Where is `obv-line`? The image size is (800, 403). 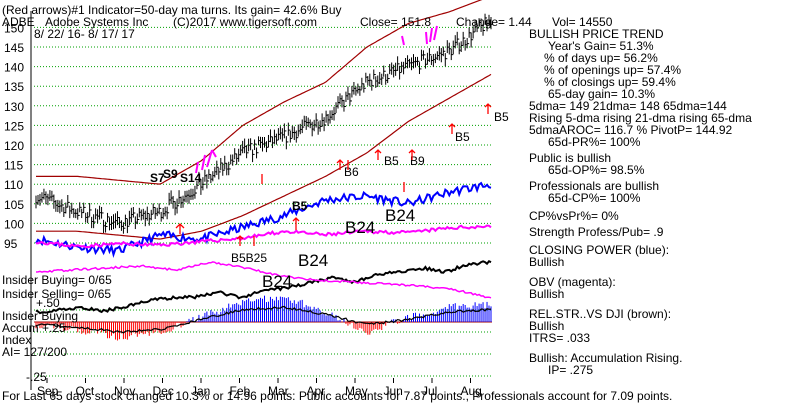
obv-line is located at coordinates (263, 236).